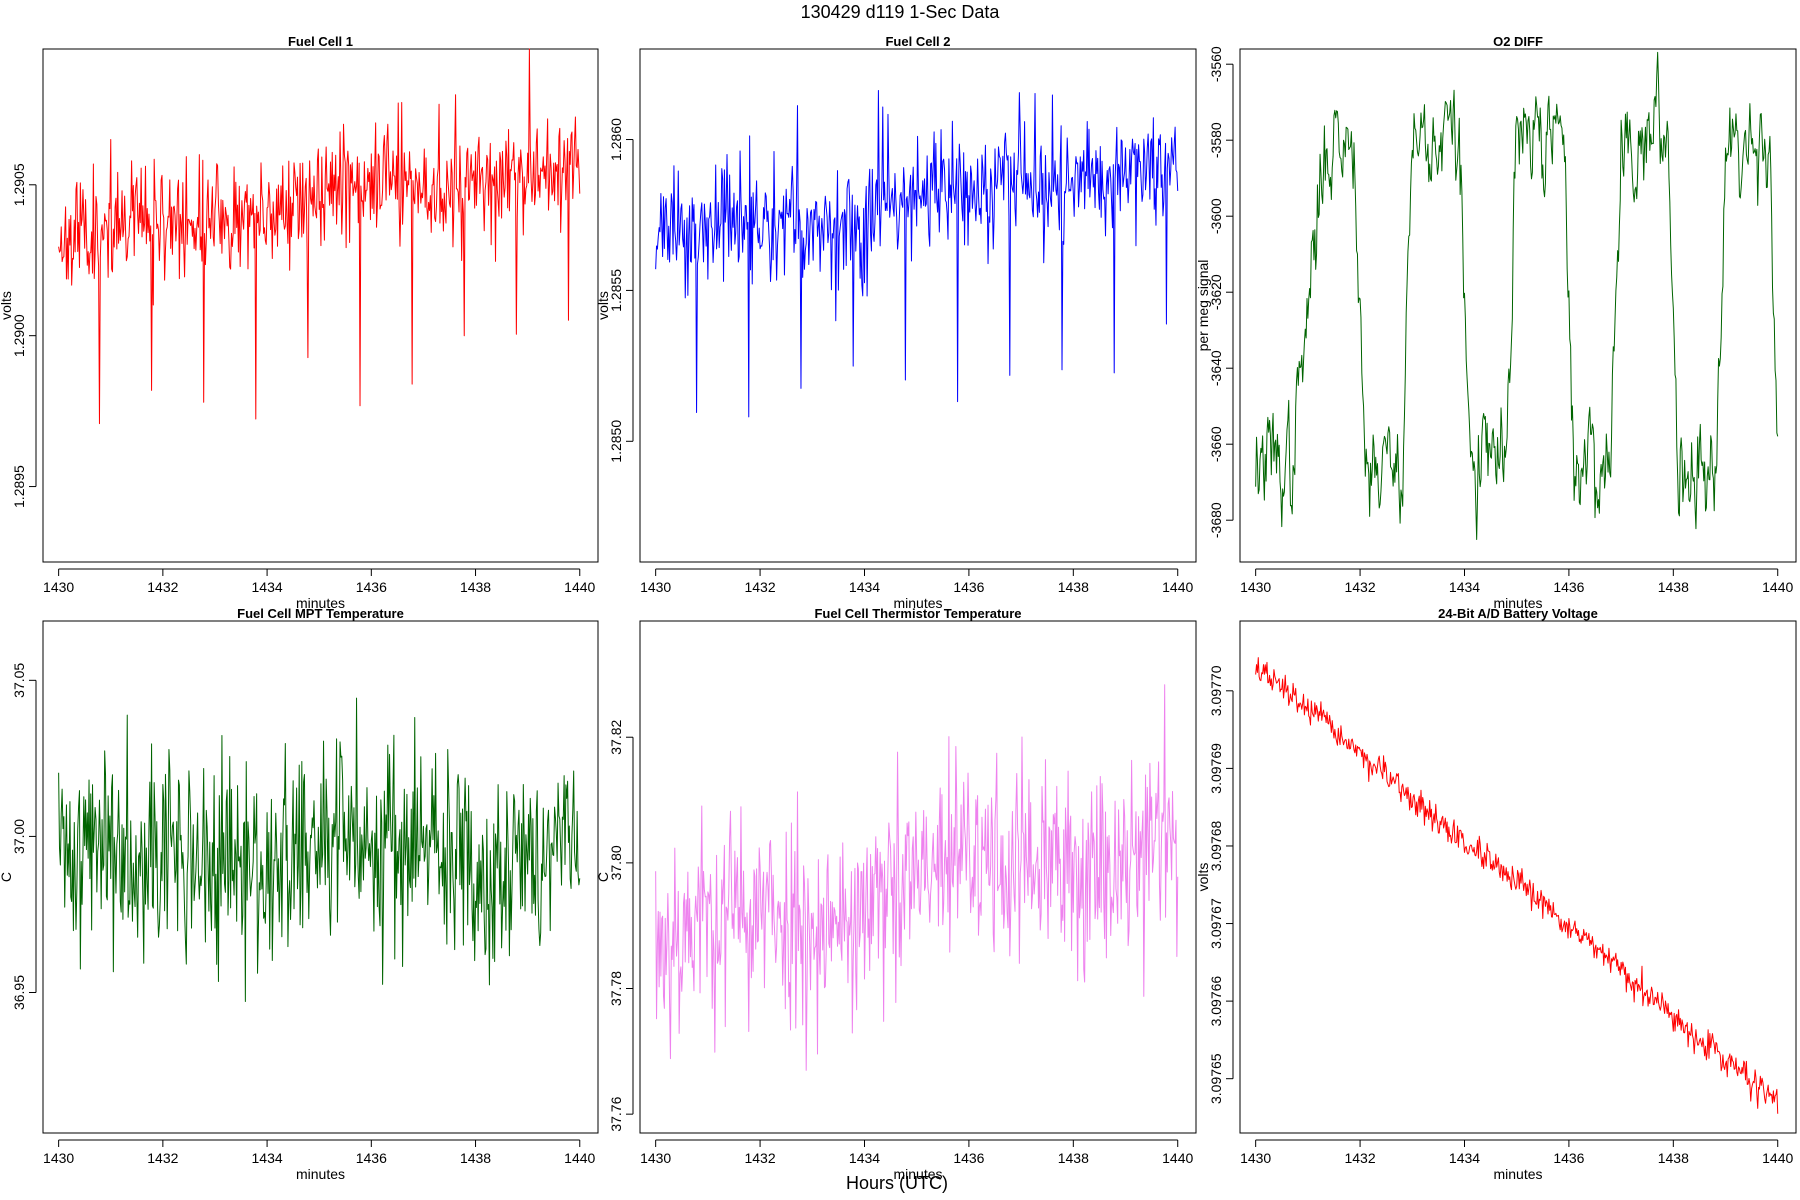 The width and height of the screenshot is (1800, 1200). I want to click on y-tick-label: 37.78, so click(616, 988).